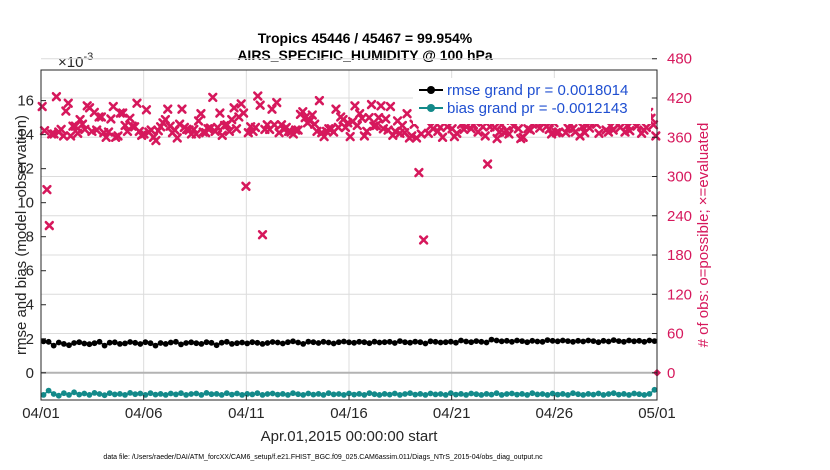 The image size is (830, 470). I want to click on x-tick-label: 04/11, so click(246, 413).